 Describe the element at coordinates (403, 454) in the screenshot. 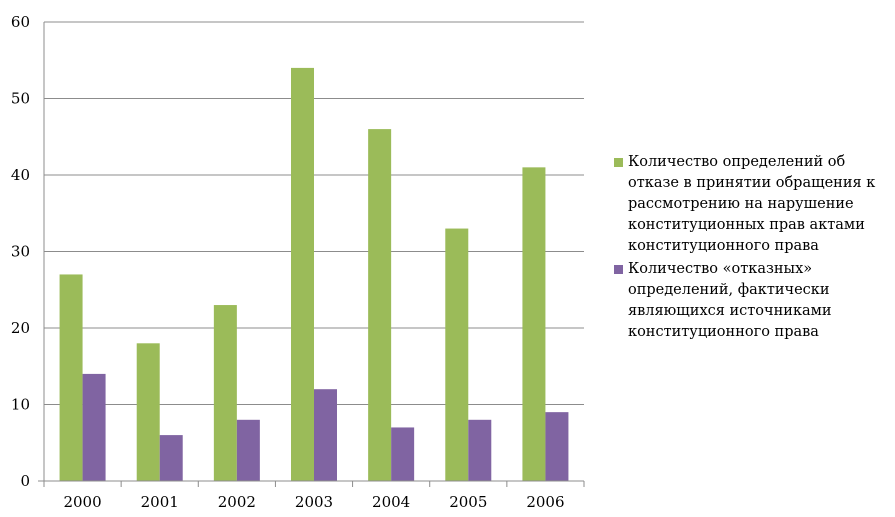

I see `bar-series-2-2004` at that location.